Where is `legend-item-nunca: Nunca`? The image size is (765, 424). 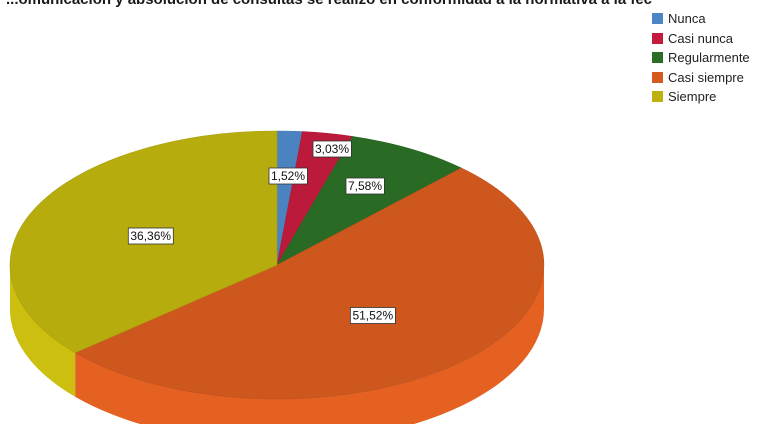
legend-item-nunca: Nunca is located at coordinates (708, 19).